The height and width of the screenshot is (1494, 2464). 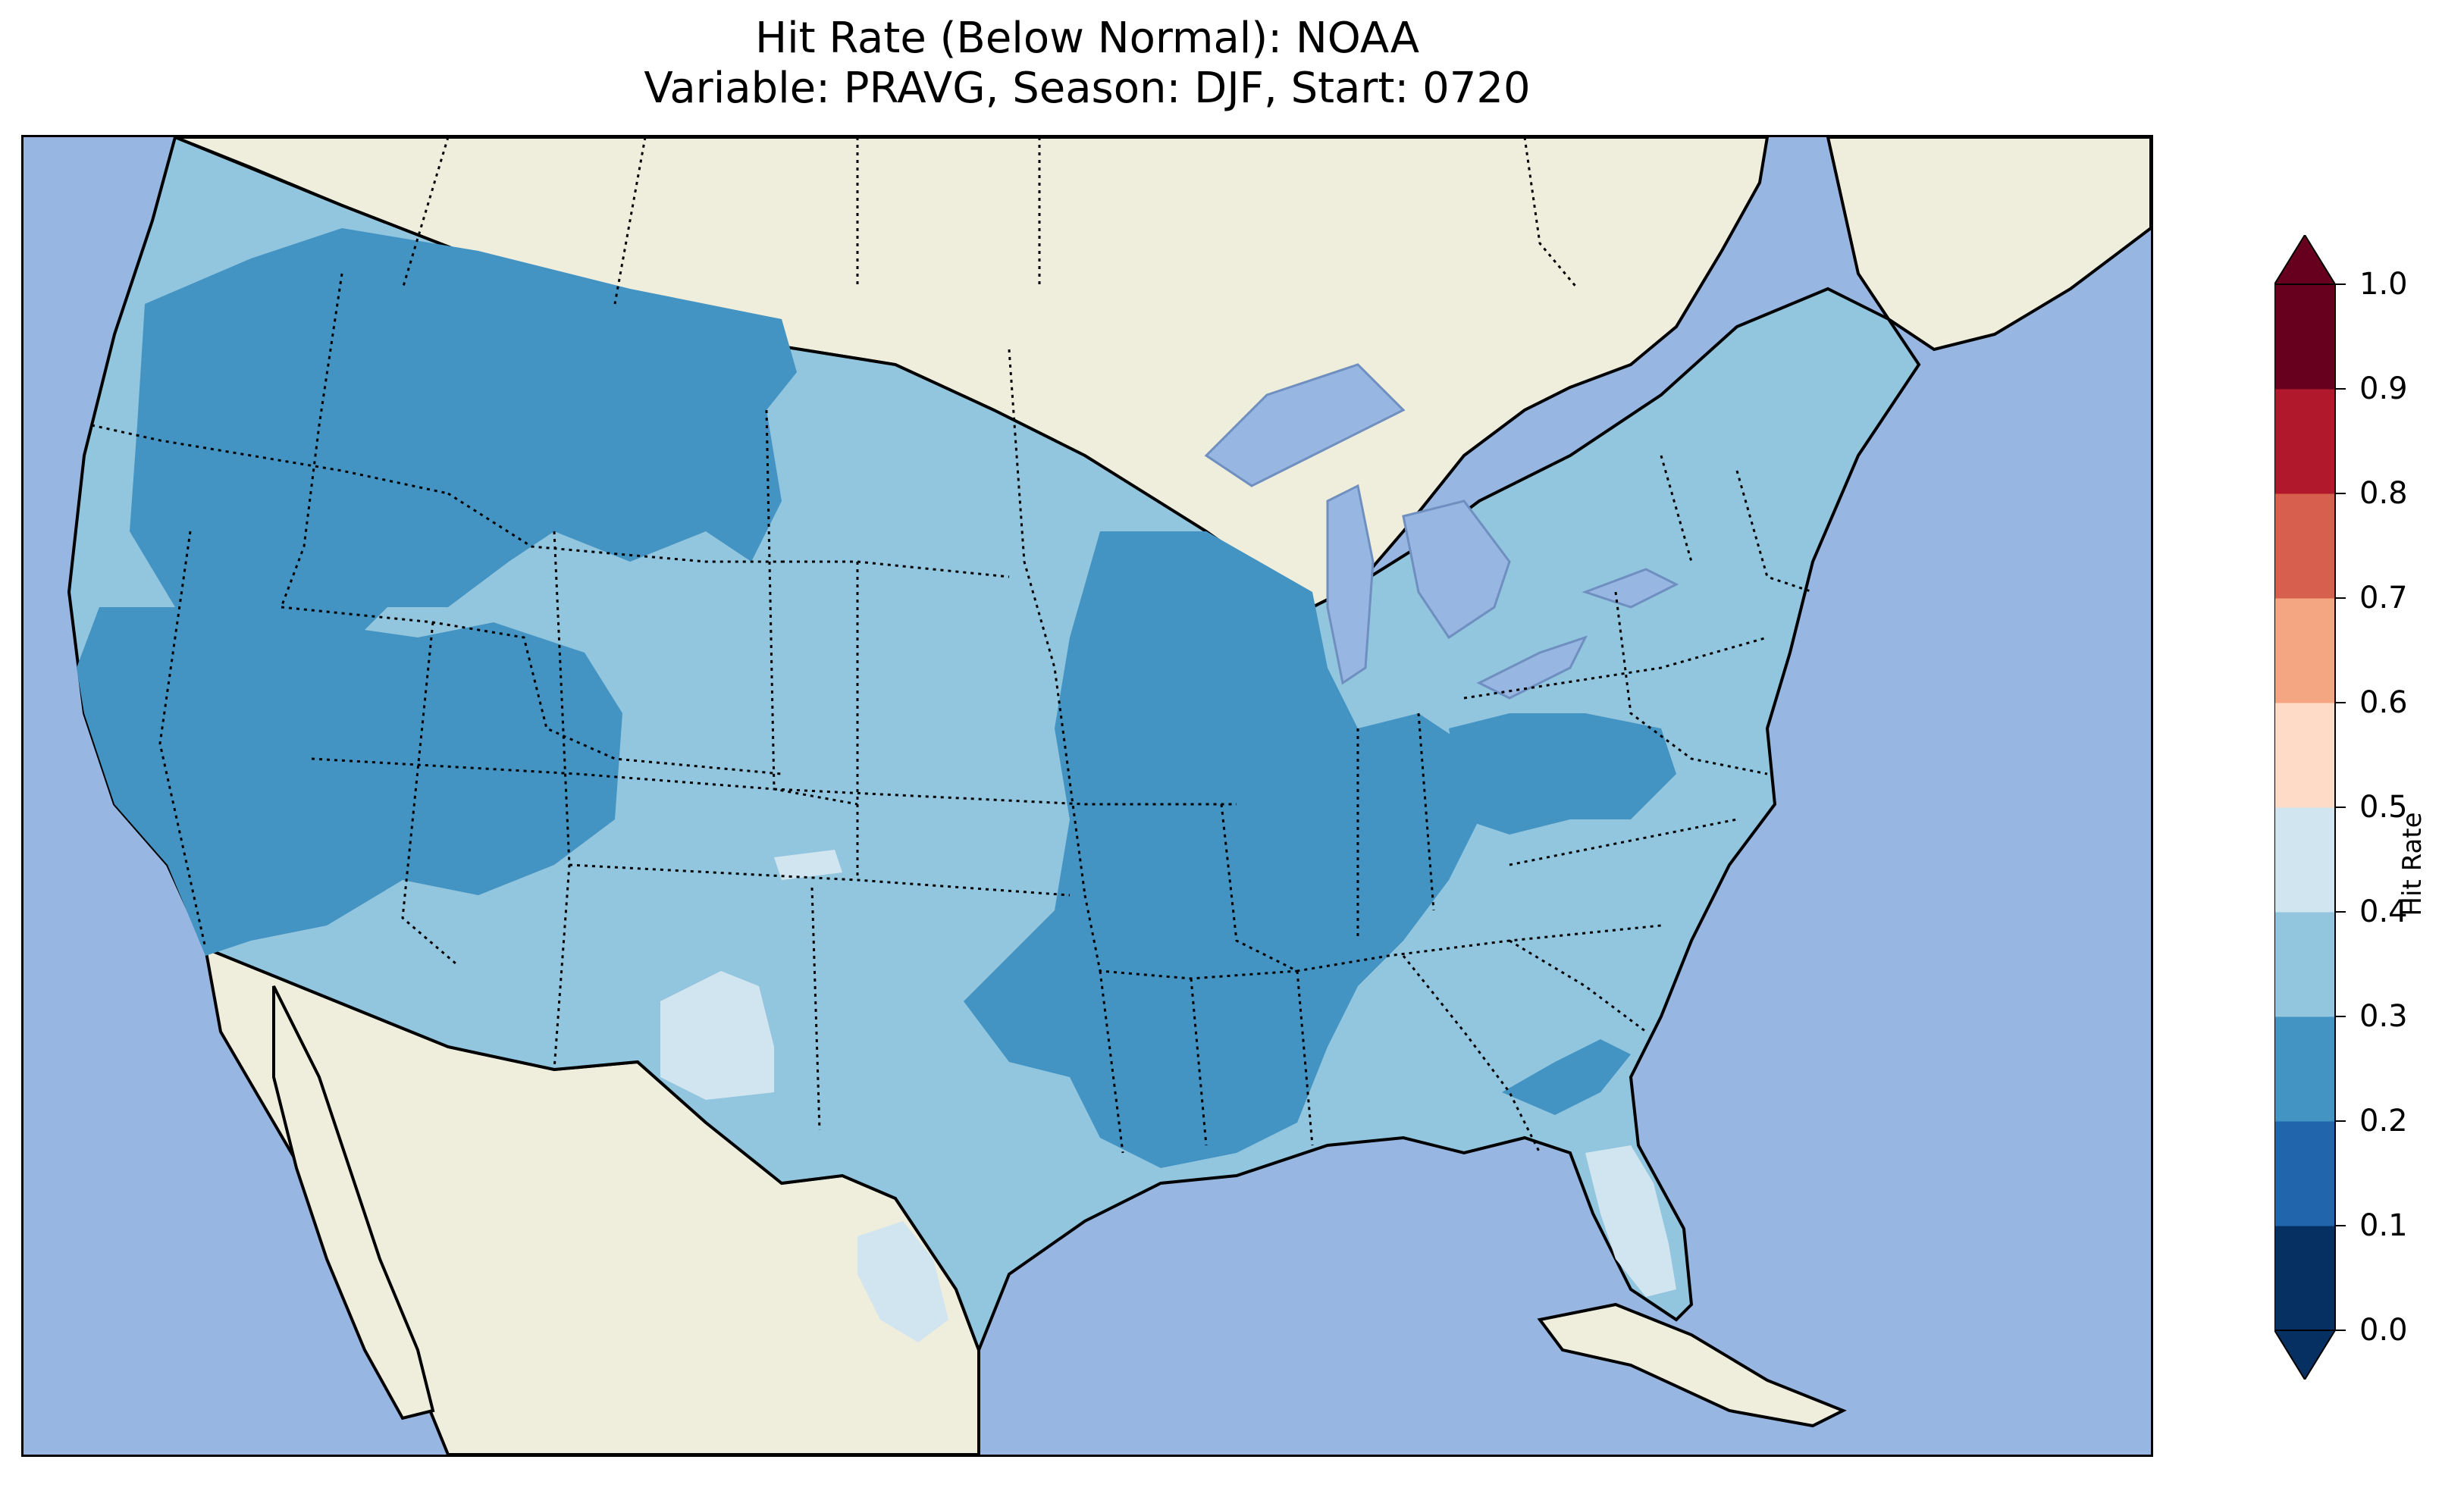 What do you see at coordinates (2384, 598) in the screenshot?
I see `colorbar-tick-label: 0.7` at bounding box center [2384, 598].